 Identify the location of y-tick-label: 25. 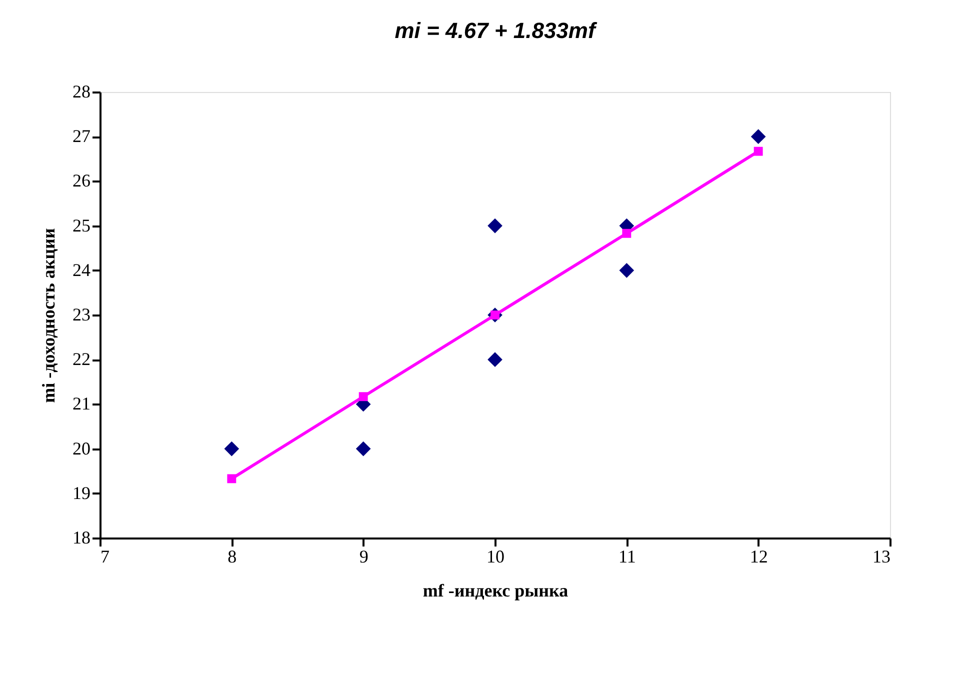
(81, 225).